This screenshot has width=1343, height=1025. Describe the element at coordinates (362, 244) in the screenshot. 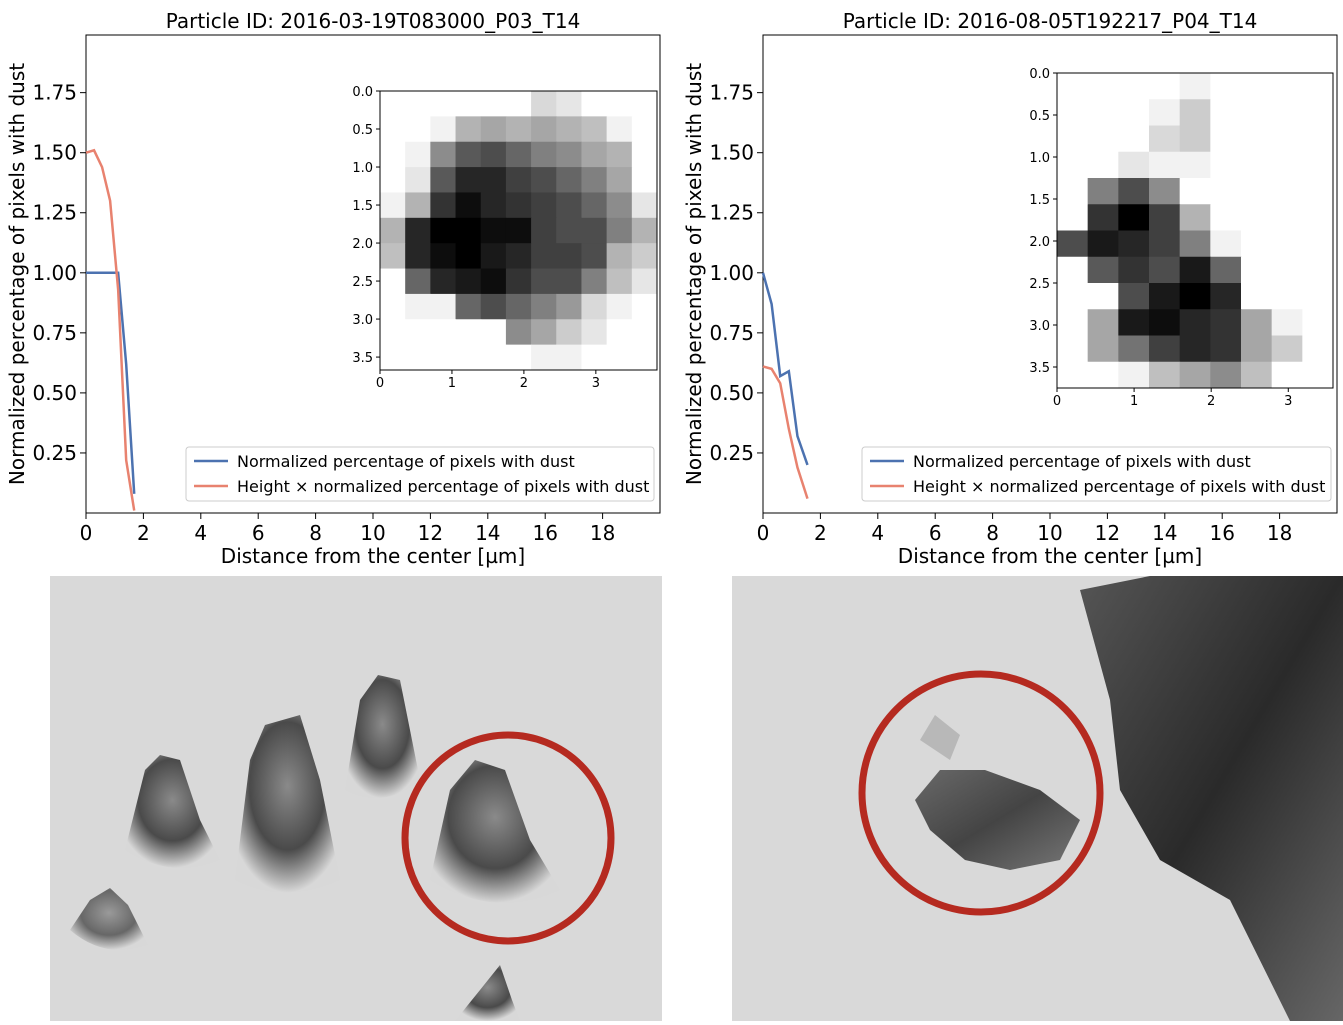

I see `inset-y-tick-label: 2.0` at that location.